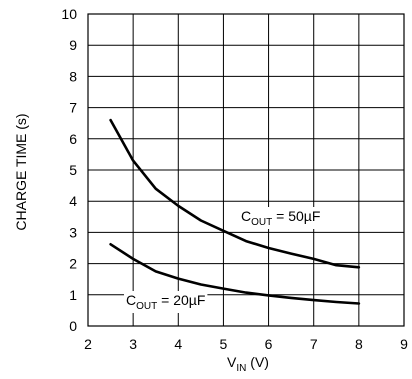 This screenshot has height=379, width=412. I want to click on series-label-50uf-background, so click(281, 218).